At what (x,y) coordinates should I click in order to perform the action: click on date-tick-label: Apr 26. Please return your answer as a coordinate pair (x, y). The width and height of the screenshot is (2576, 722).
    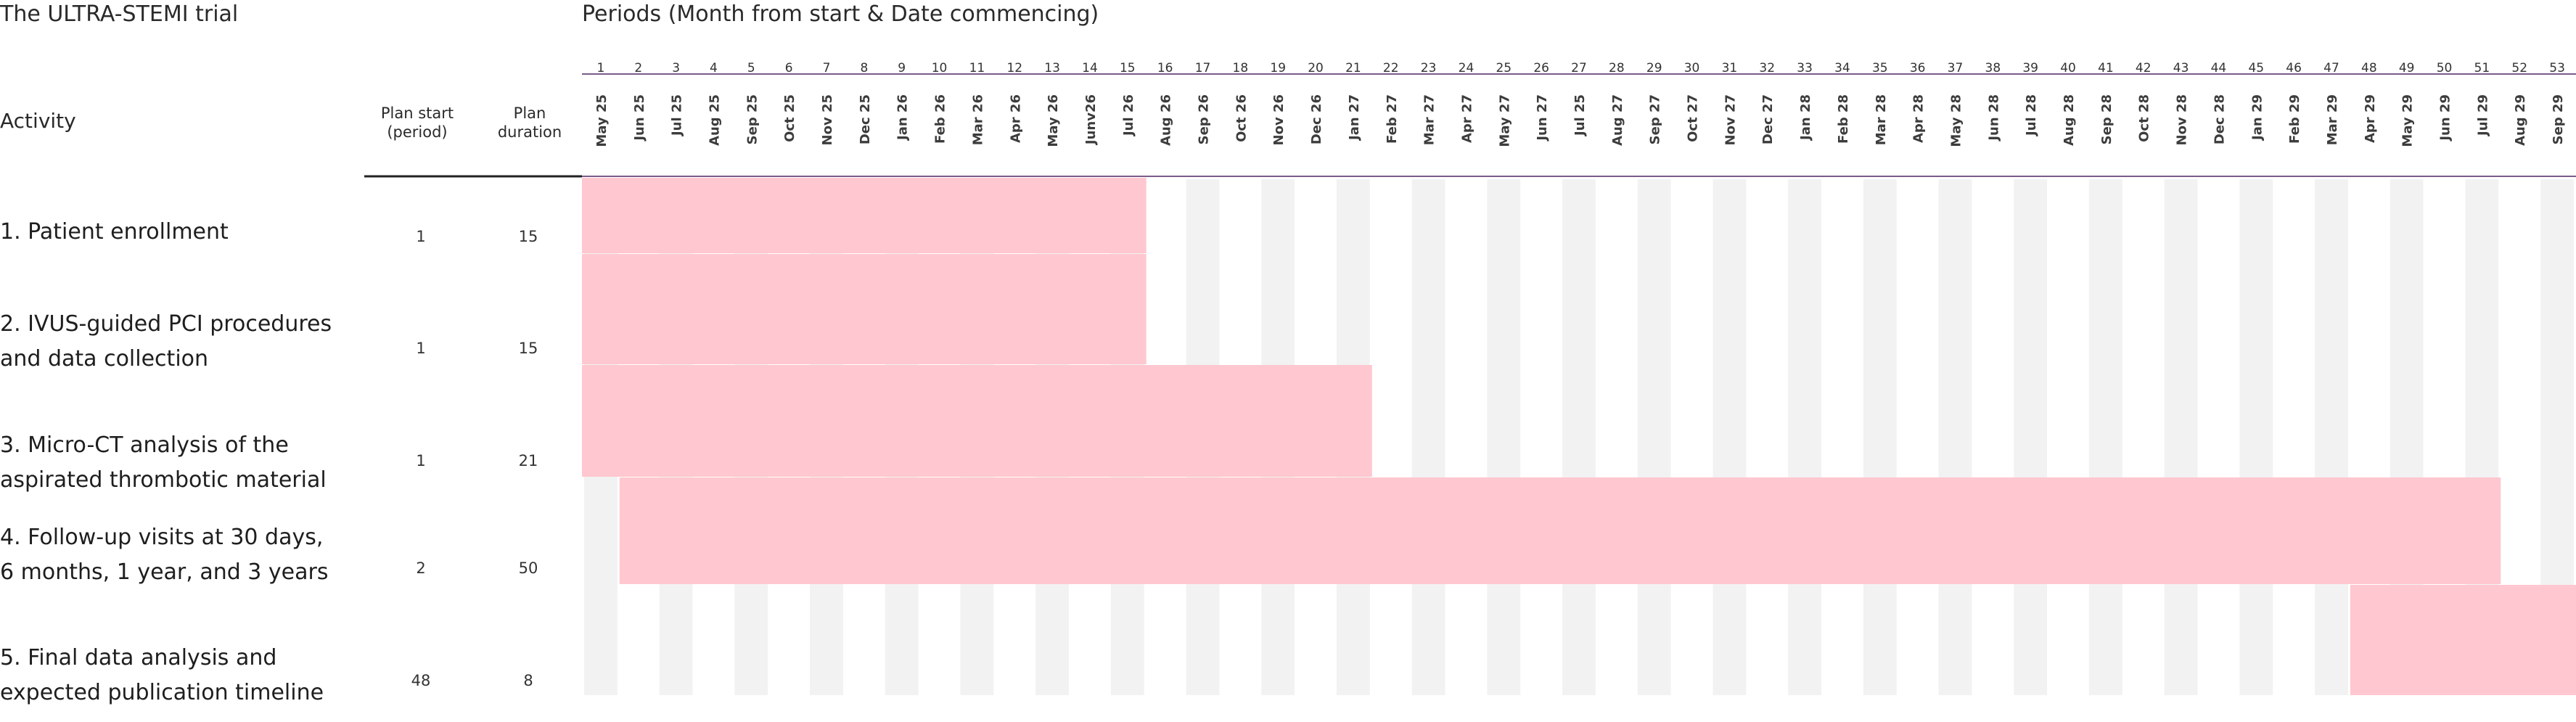
    Looking at the image, I should click on (1015, 118).